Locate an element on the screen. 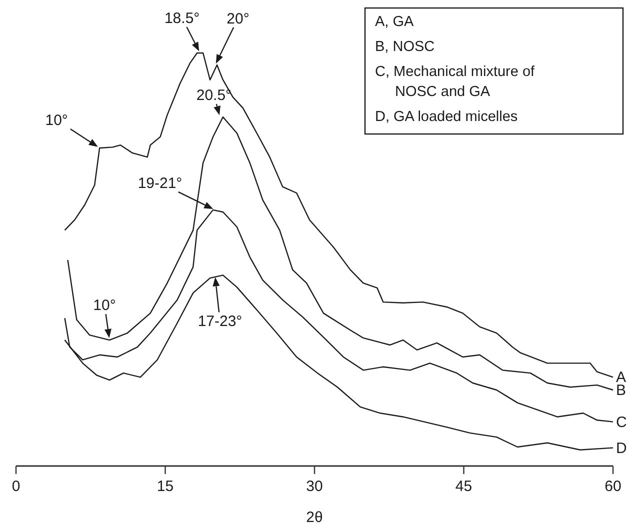  x-tick-label: 30 is located at coordinates (314, 486).